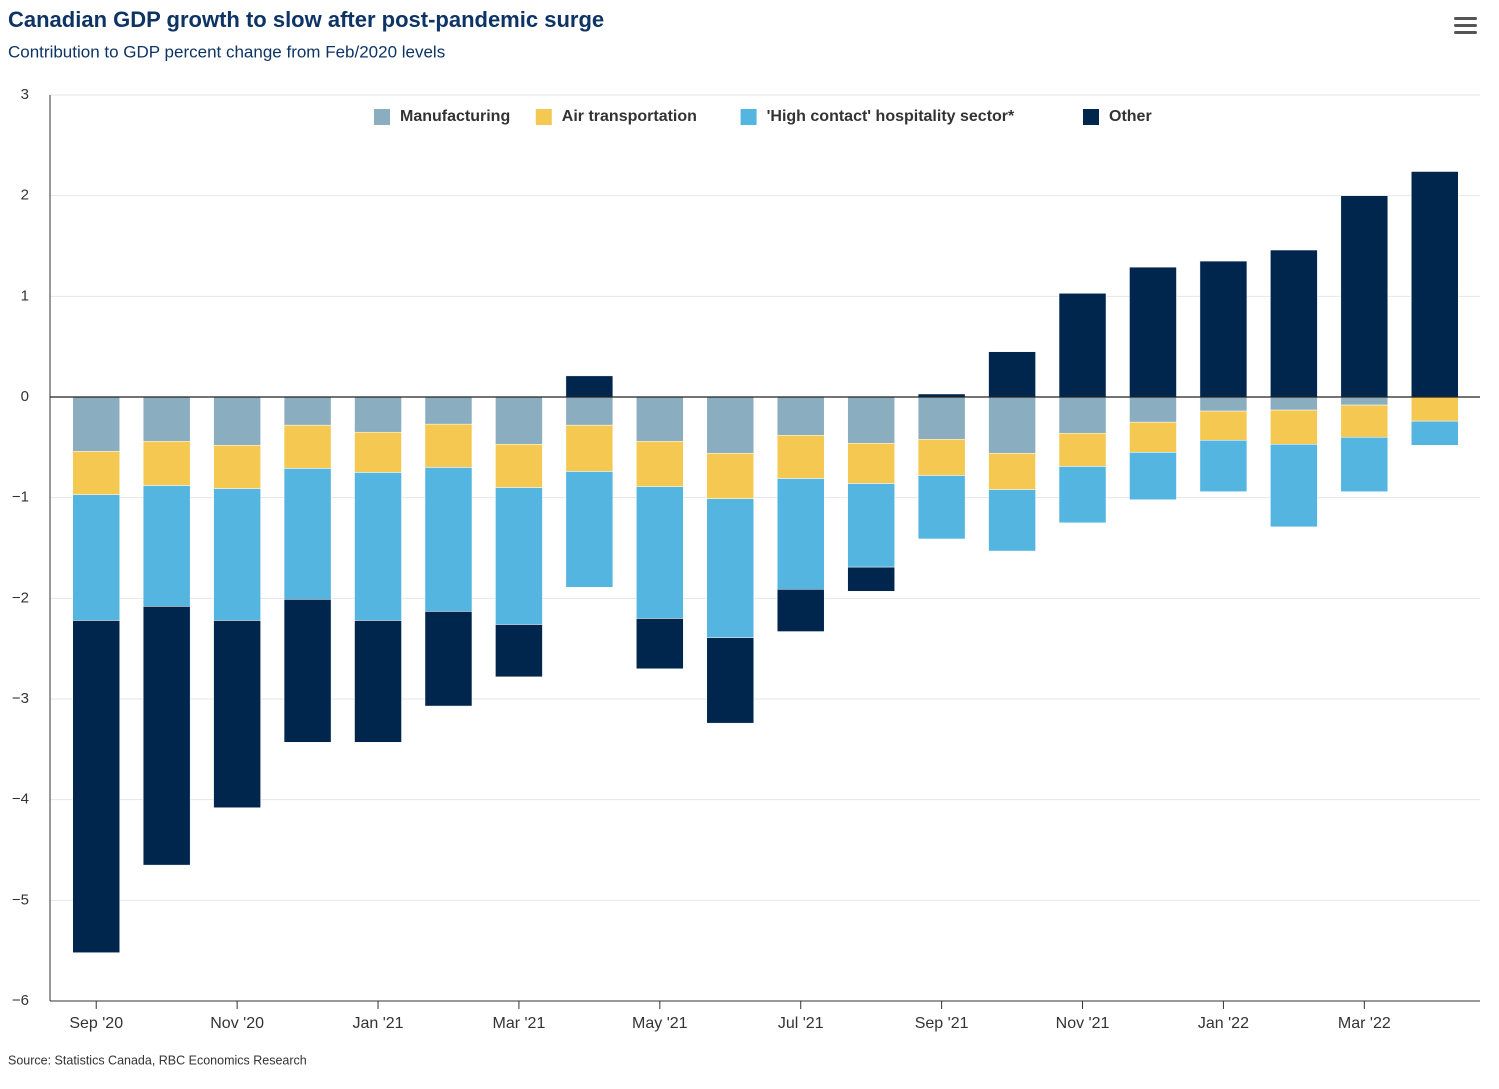  I want to click on legend-label: Air transportation, so click(629, 116).